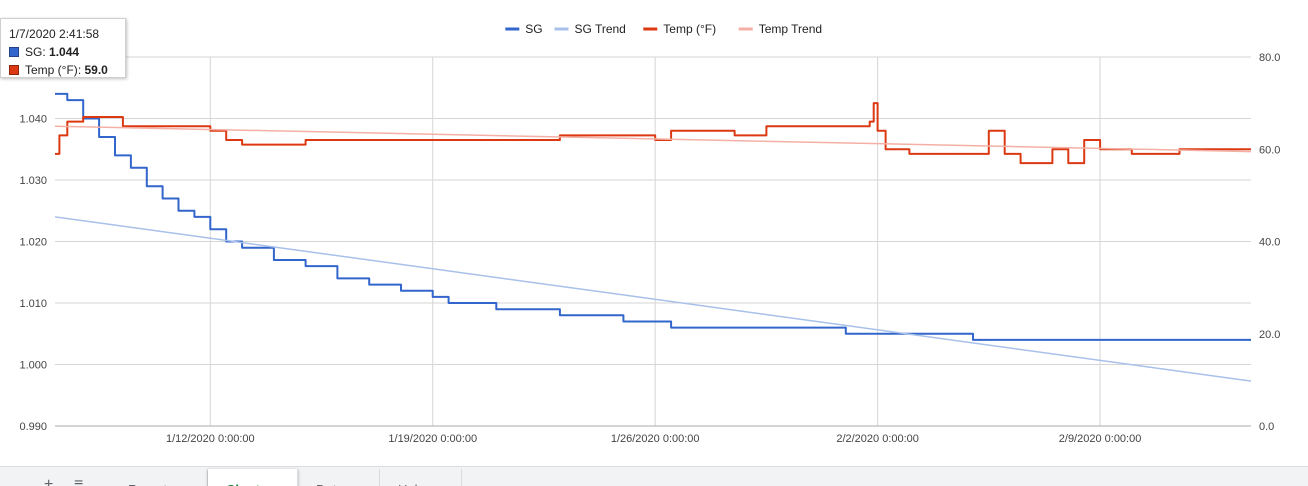  What do you see at coordinates (159, 477) in the screenshot?
I see `tab-report: Report` at bounding box center [159, 477].